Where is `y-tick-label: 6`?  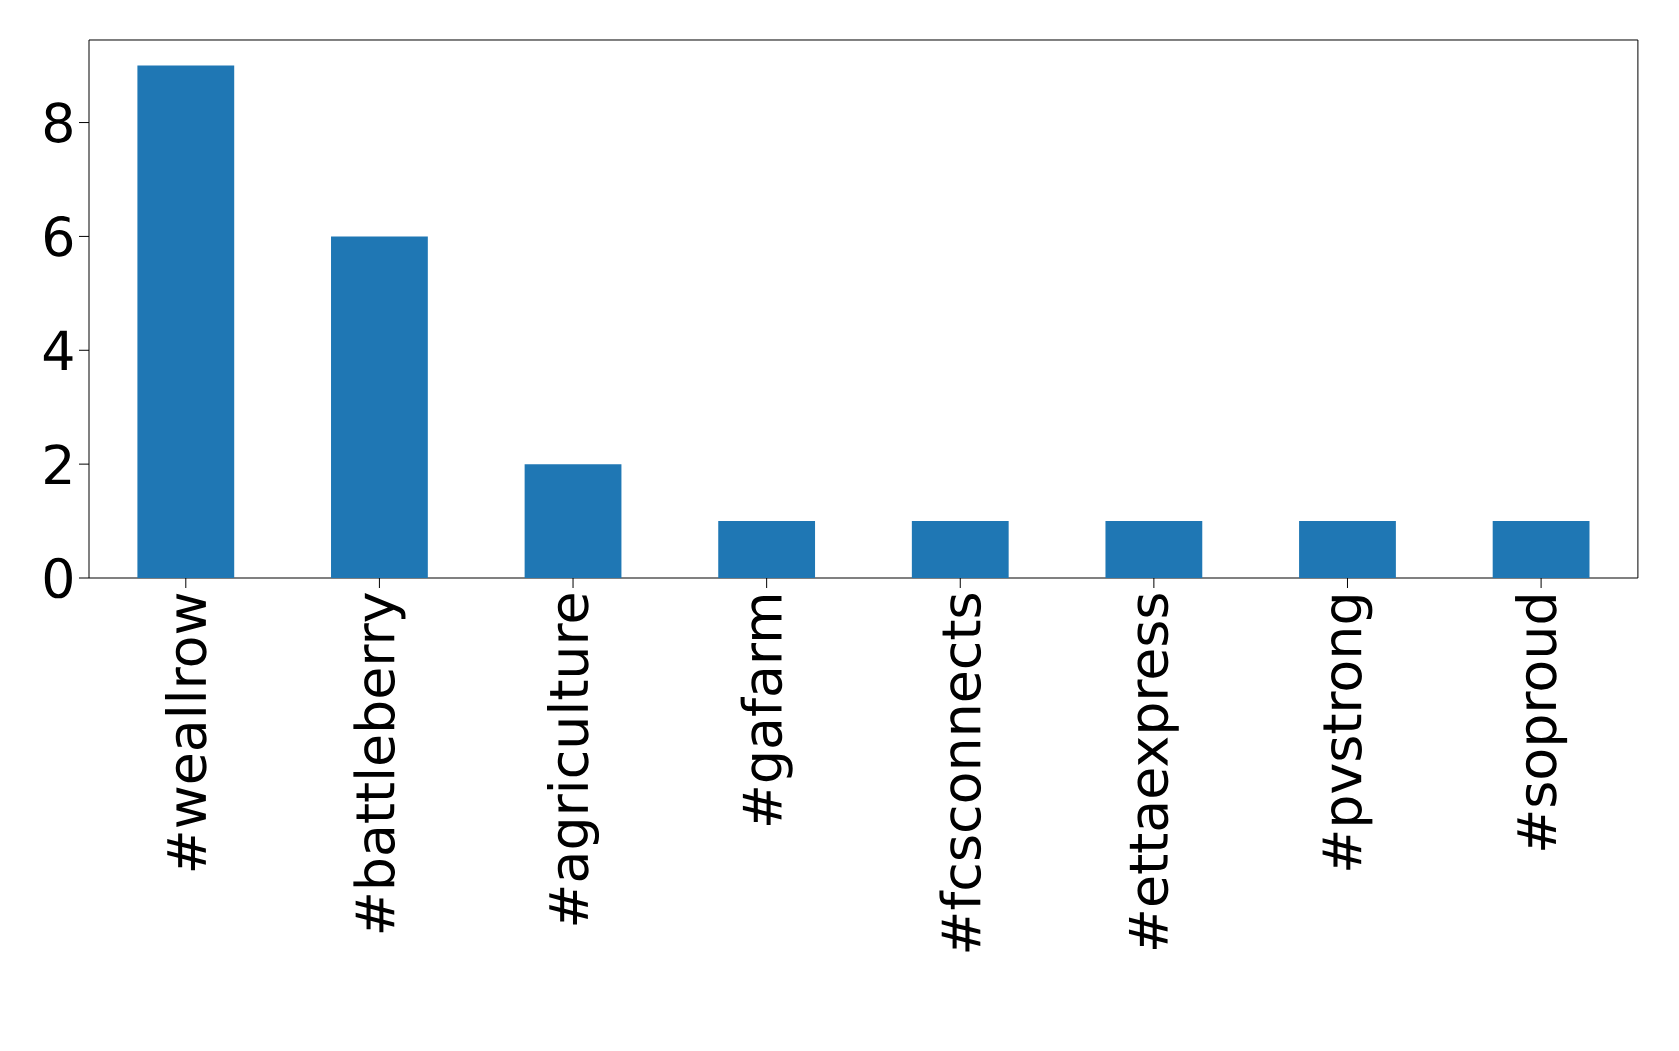 y-tick-label: 6 is located at coordinates (59, 236).